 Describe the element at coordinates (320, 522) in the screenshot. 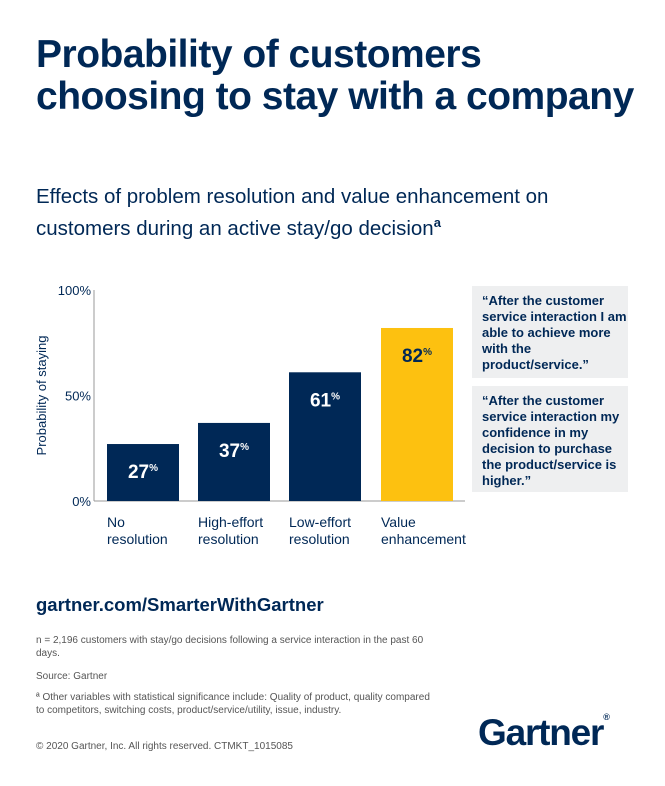

I see `category-label: Low-effort` at that location.